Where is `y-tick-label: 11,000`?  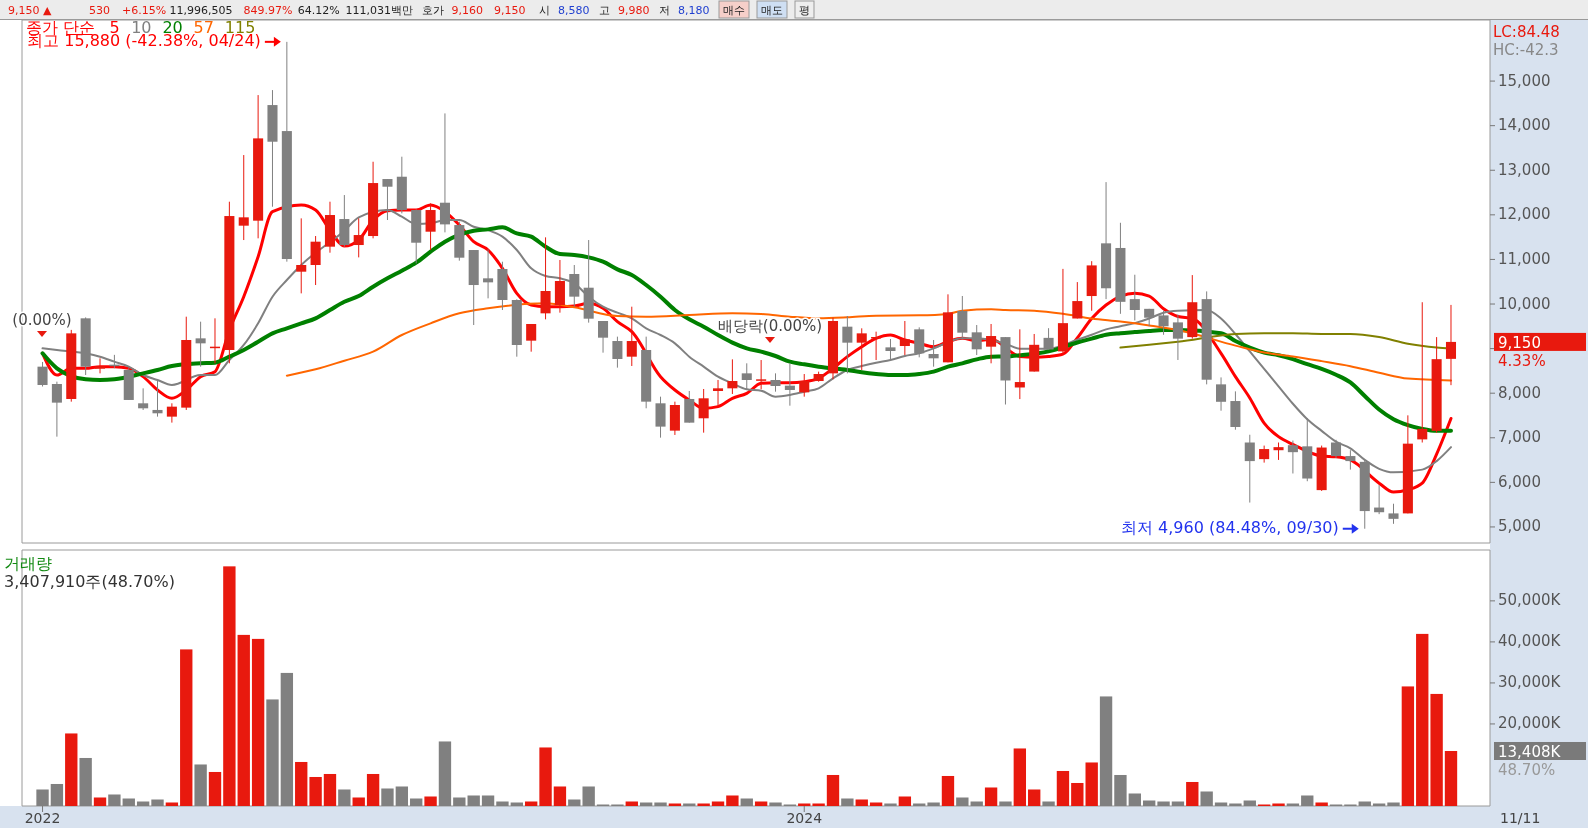 y-tick-label: 11,000 is located at coordinates (1524, 258).